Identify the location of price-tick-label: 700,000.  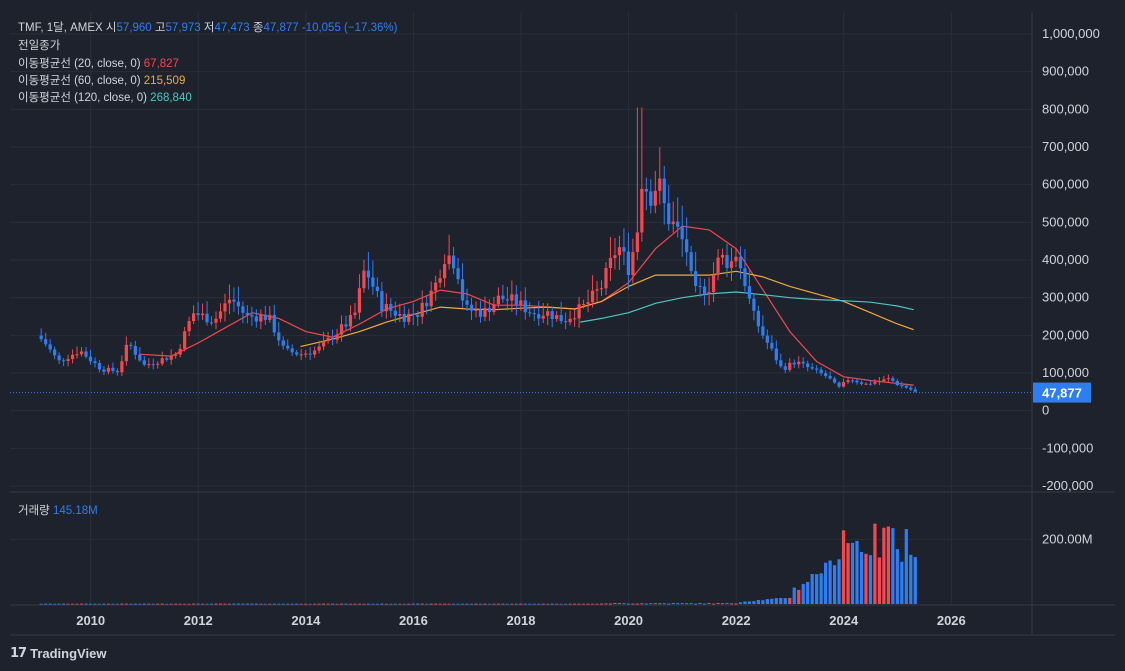
(1065, 146).